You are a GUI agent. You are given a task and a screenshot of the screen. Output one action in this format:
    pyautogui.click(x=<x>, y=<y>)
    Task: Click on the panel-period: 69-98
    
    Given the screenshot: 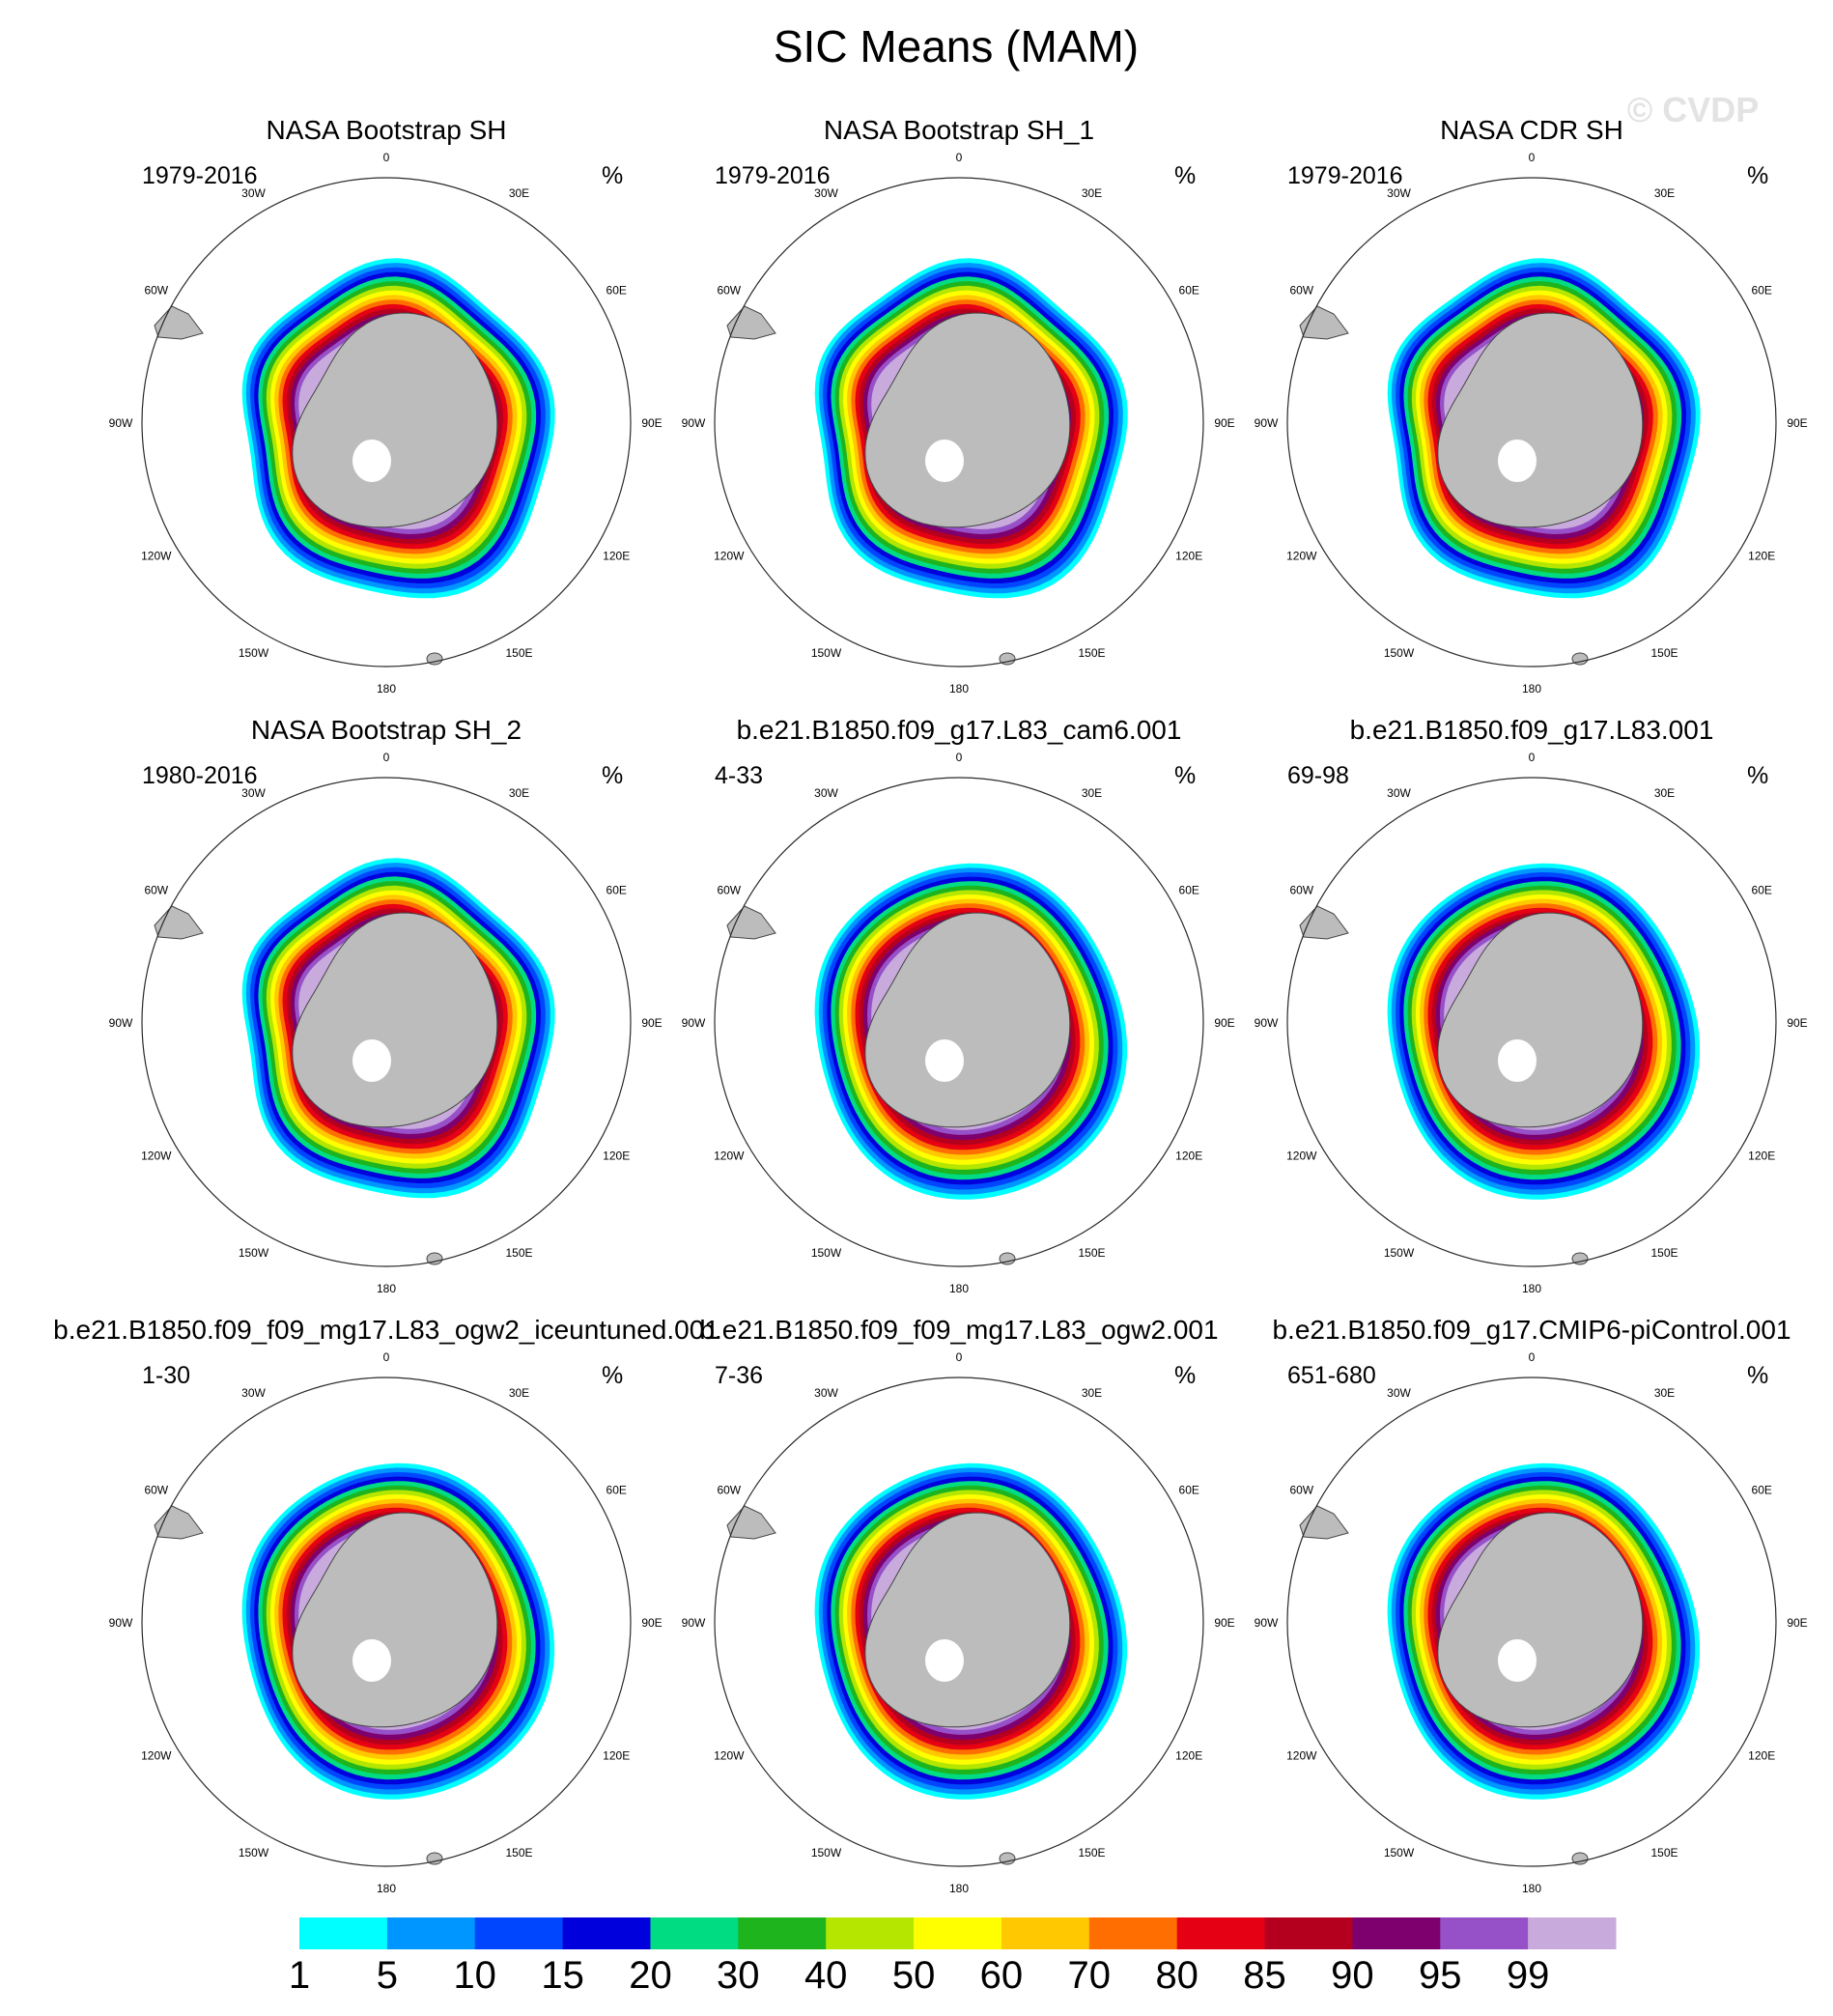 What is the action you would take?
    pyautogui.click(x=1318, y=775)
    